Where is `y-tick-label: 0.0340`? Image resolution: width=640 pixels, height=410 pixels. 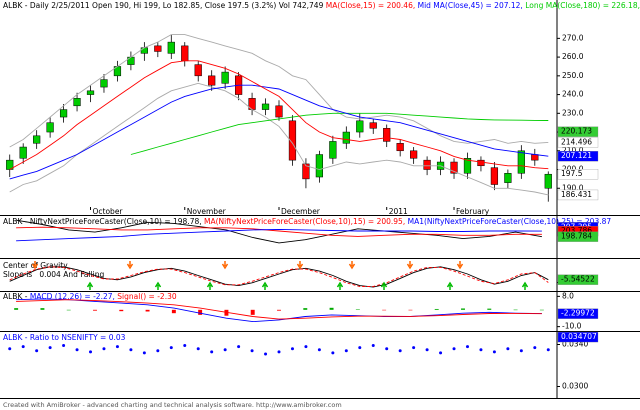
y-tick-label: 0.0340 is located at coordinates (575, 344).